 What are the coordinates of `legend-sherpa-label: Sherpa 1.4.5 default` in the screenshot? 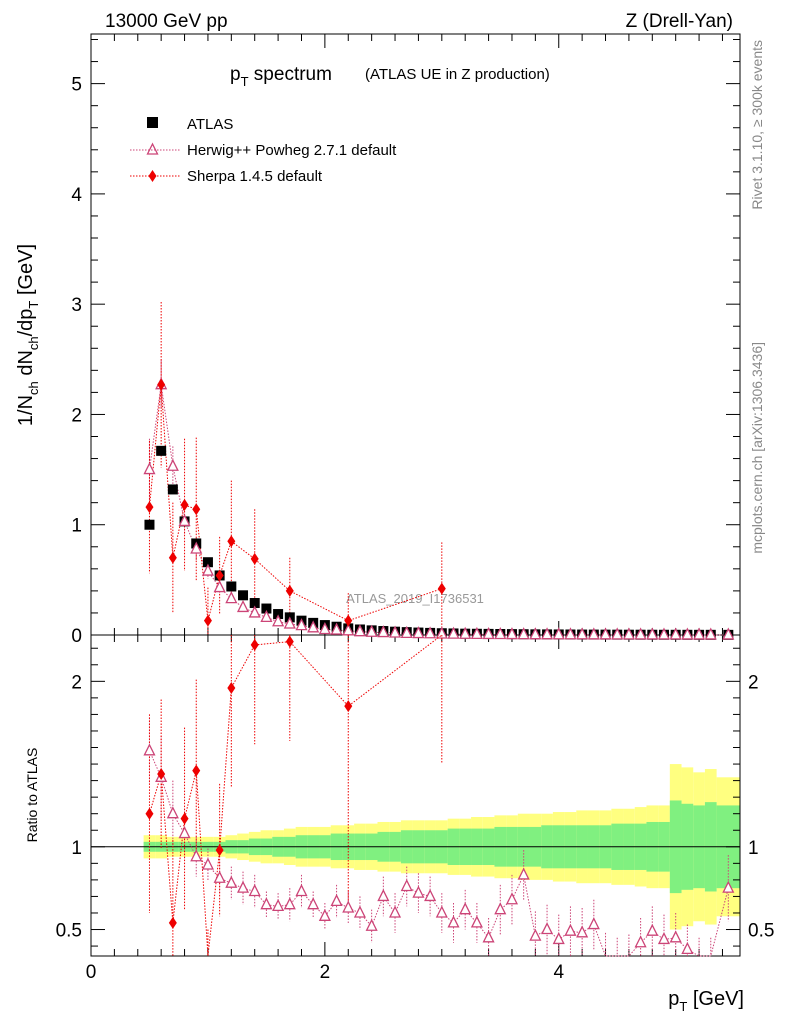 It's located at (255, 176).